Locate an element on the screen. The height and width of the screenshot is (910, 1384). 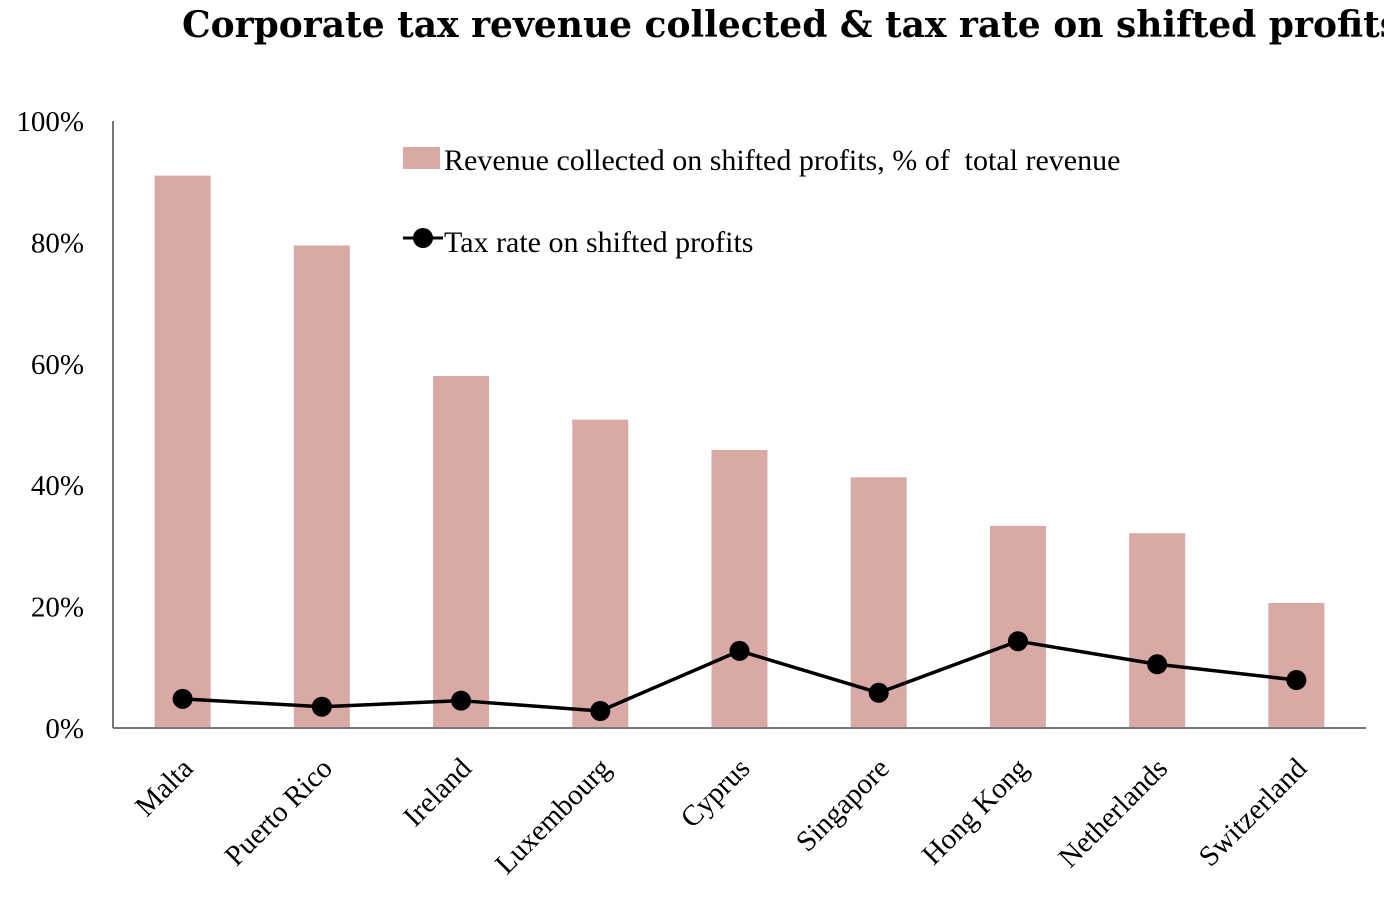
legend-label-tax-rate: Tax rate on shifted profits is located at coordinates (598, 242).